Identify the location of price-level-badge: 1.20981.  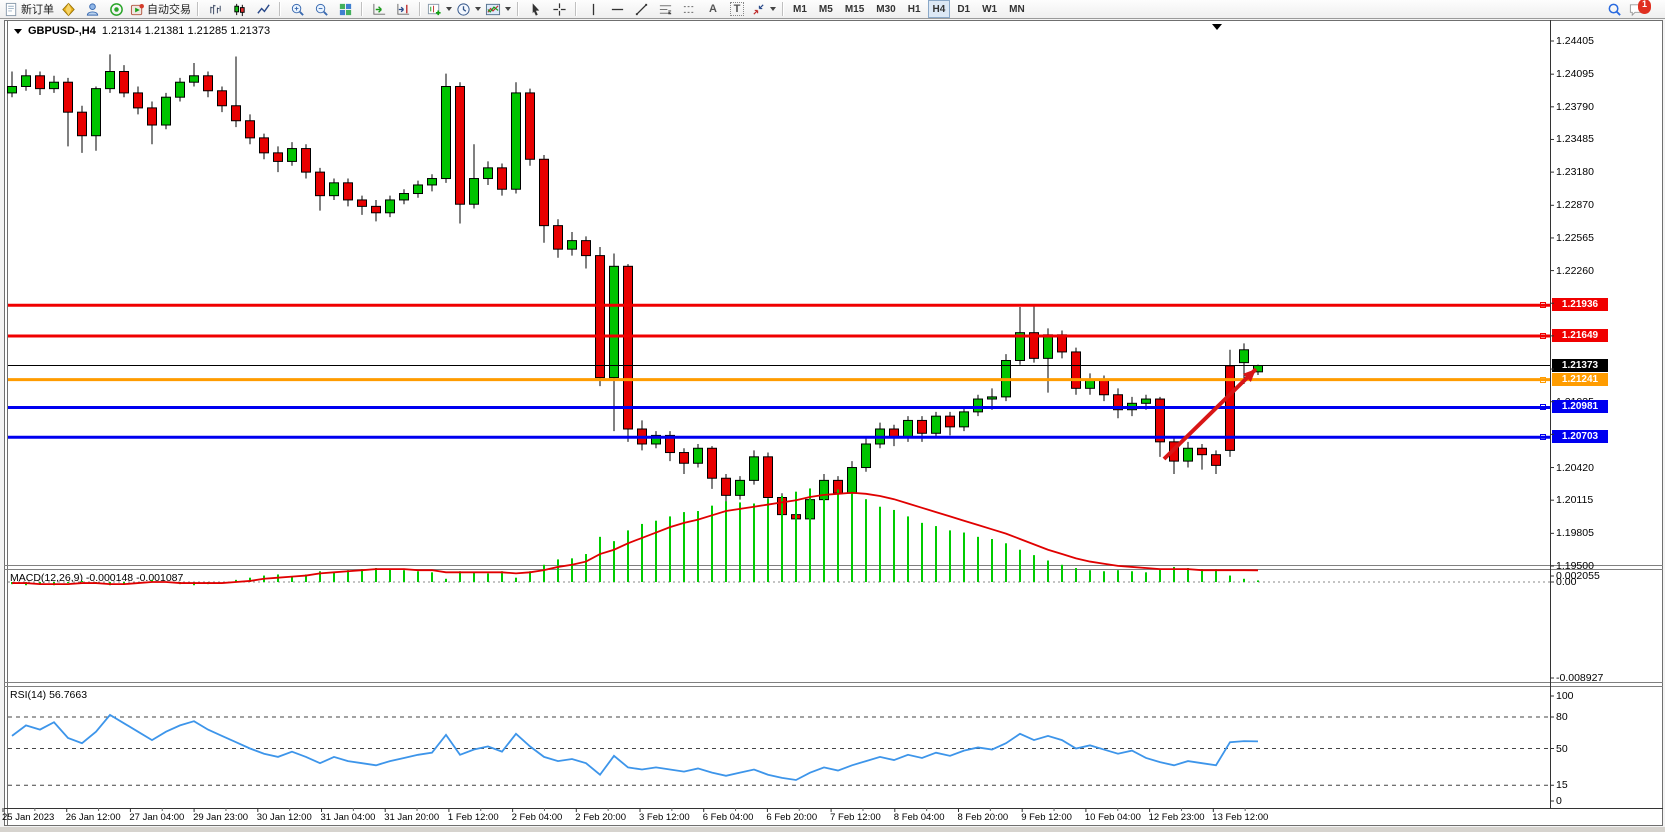
(1580, 407).